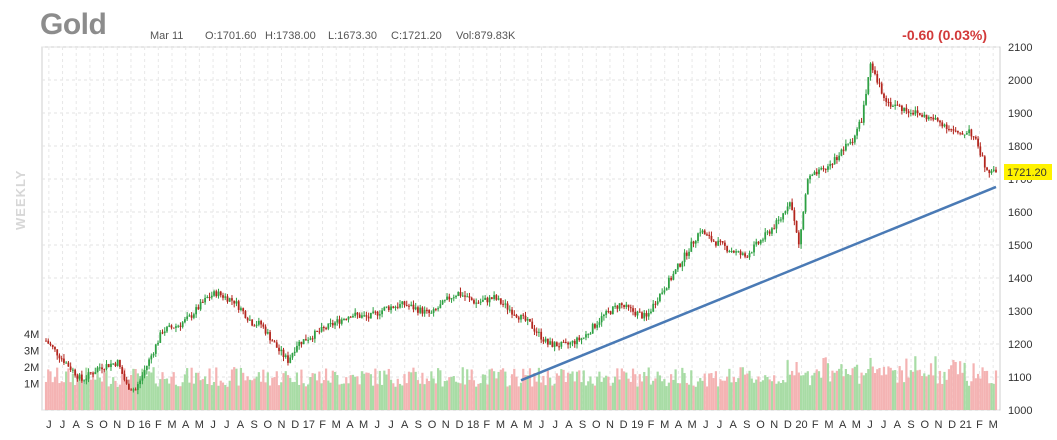 The height and width of the screenshot is (440, 1057). What do you see at coordinates (167, 36) in the screenshot?
I see `bar-date: Mar 11` at bounding box center [167, 36].